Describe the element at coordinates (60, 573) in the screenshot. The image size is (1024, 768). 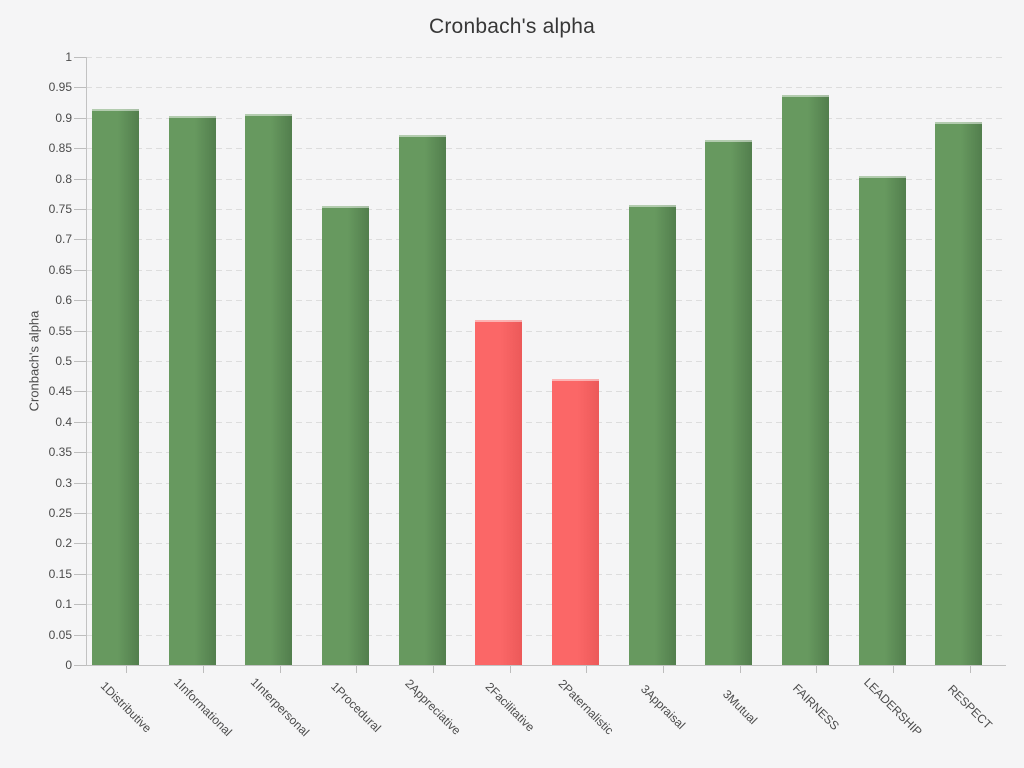
I see `y-tick-label: 0.15` at that location.